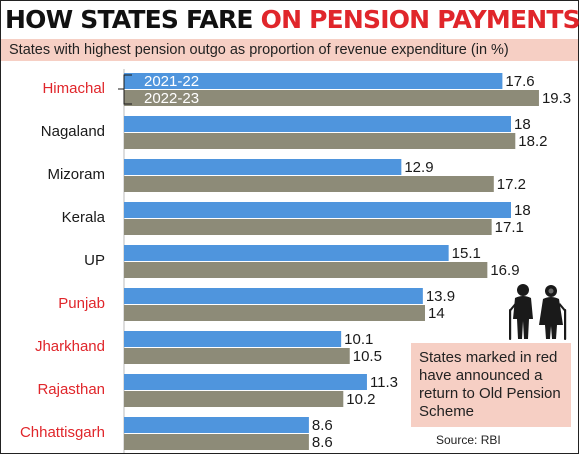 The image size is (579, 454). I want to click on category-label: Punjab, so click(81, 303).